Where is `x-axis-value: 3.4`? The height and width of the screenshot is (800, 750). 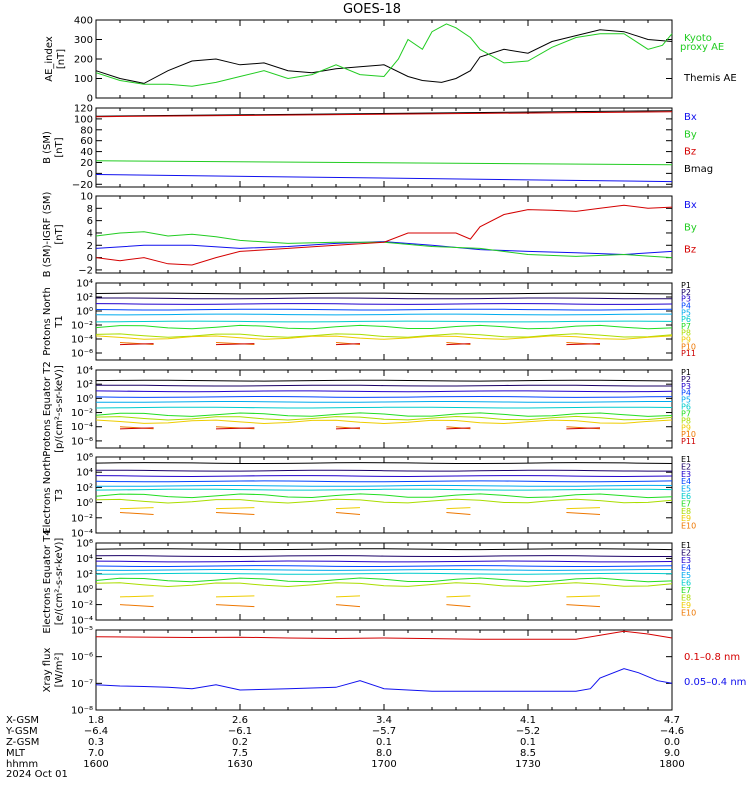 x-axis-value: 3.4 is located at coordinates (384, 720).